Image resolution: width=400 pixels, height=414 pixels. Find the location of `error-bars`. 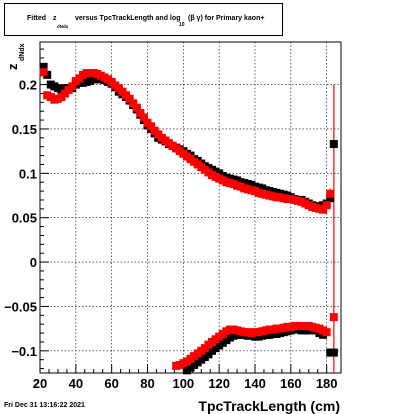

error-bars is located at coordinates (332, 228).